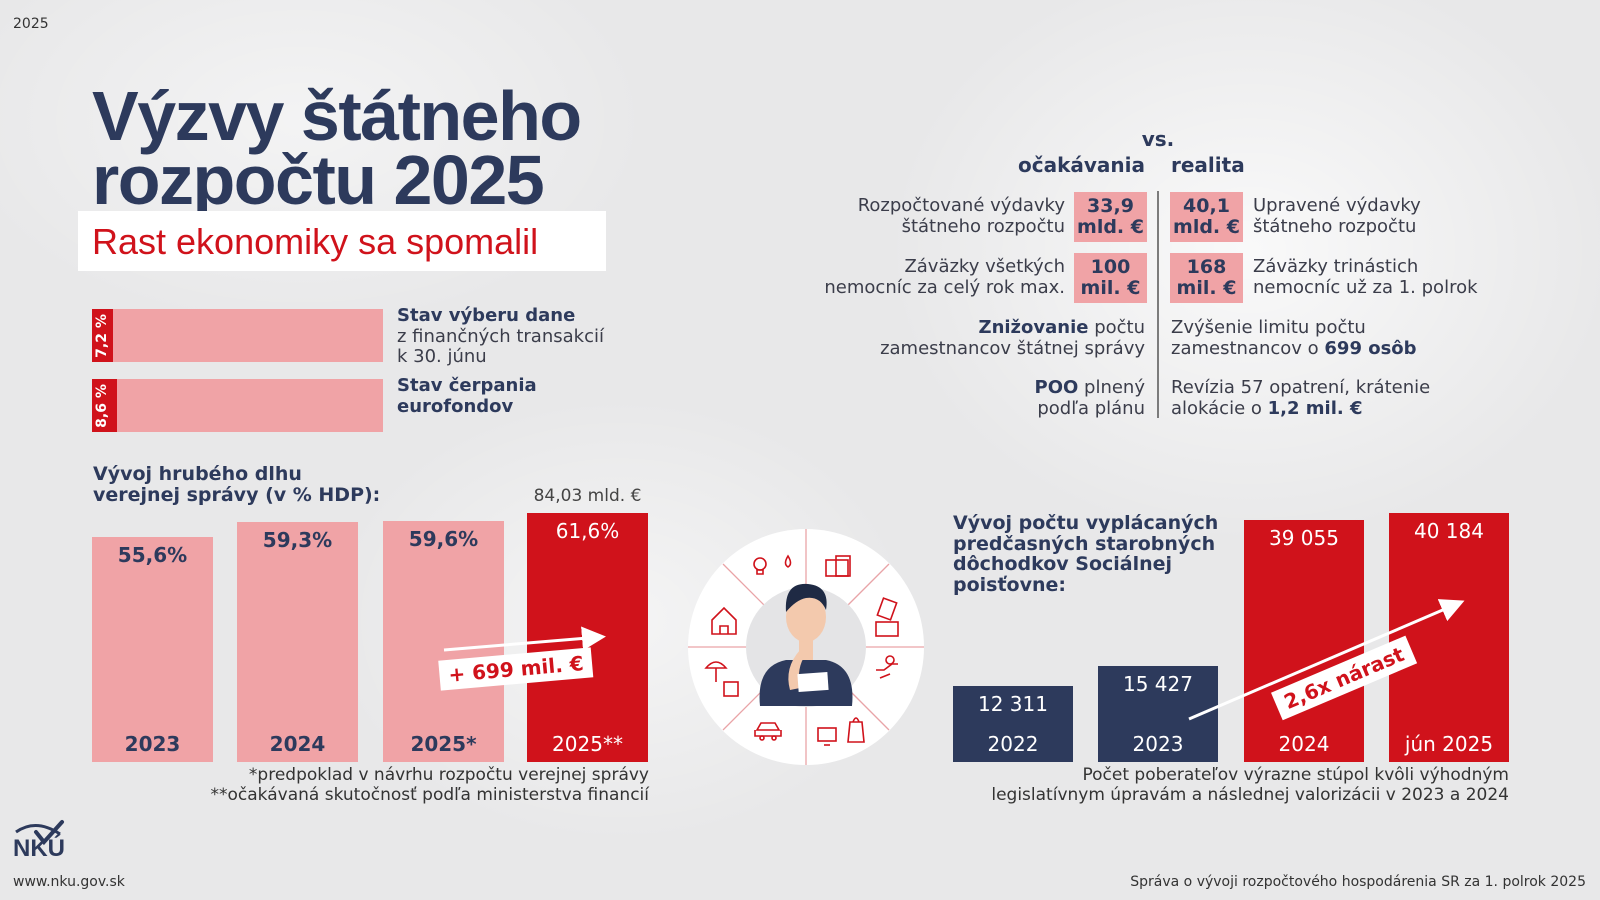  I want to click on value-box: 33,9 mld. €, so click(1110, 217).